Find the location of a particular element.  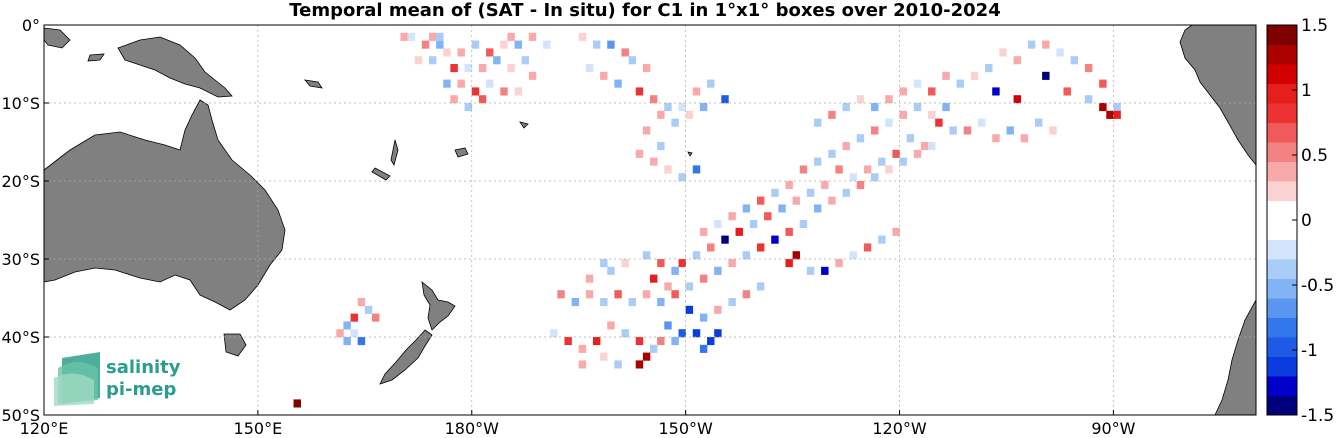

colorbar-ticks: 1.5 1 0.5 0 -0.5 -1 -1.5 is located at coordinates (1313, 221).